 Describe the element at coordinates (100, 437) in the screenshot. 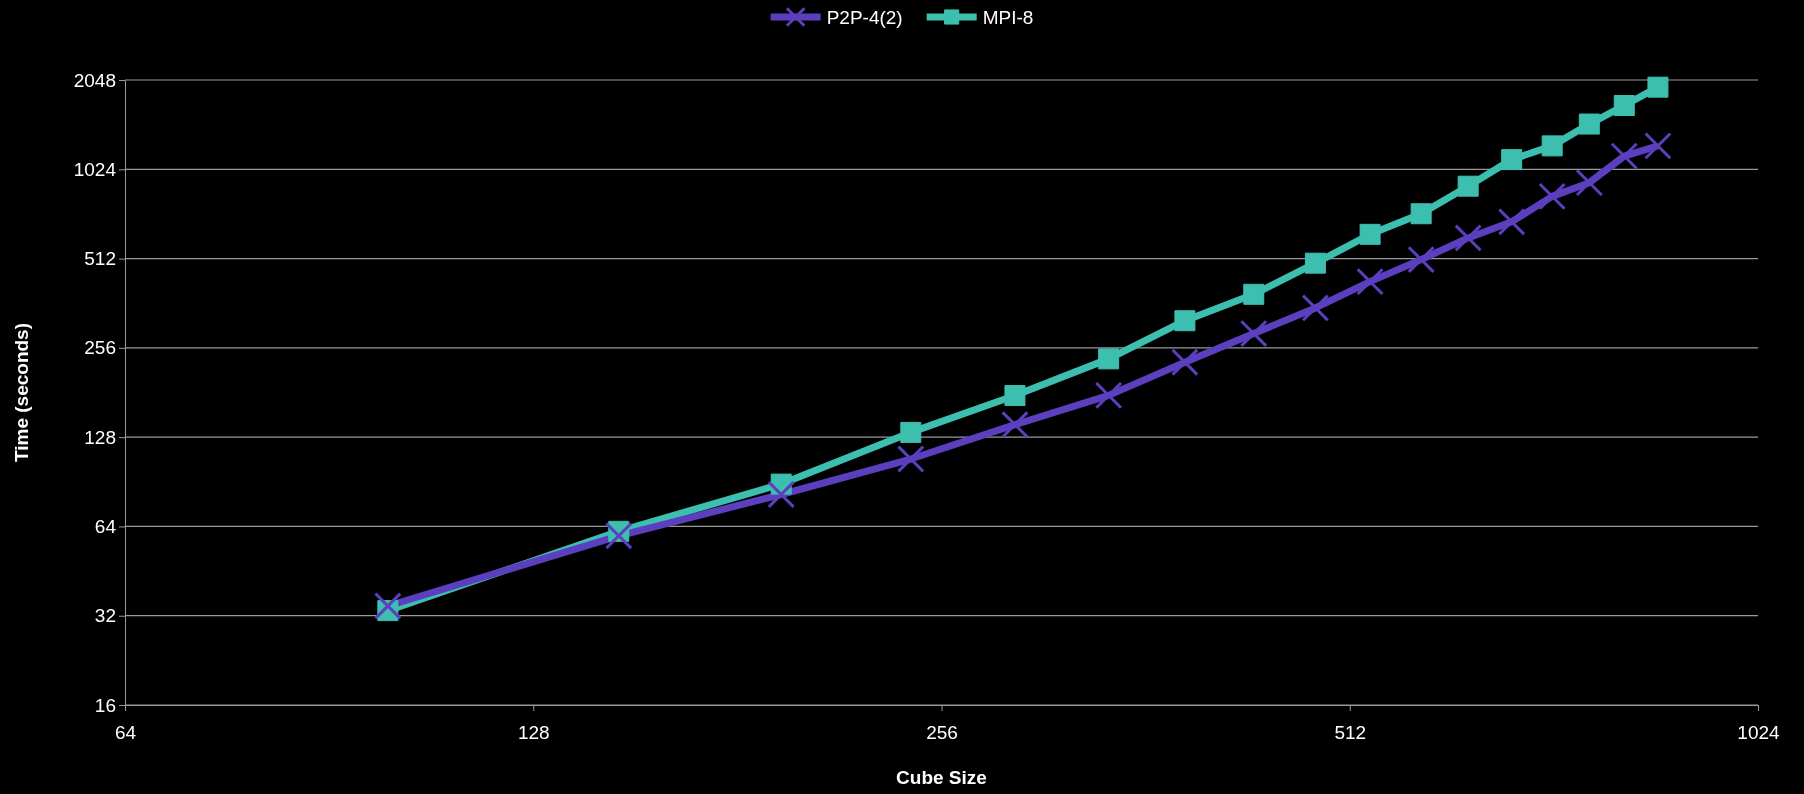

I see `y-tick-label: 128` at that location.